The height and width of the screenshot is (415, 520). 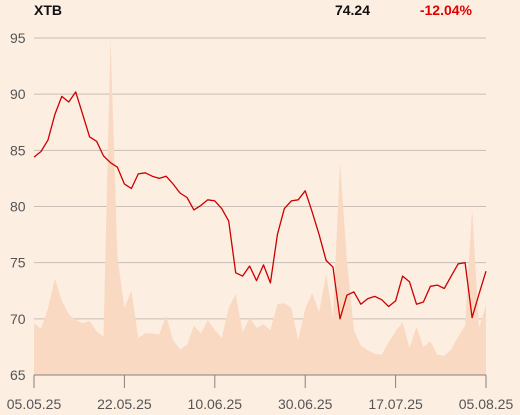 What do you see at coordinates (305, 404) in the screenshot?
I see `x-tick-label: 30.06.25` at bounding box center [305, 404].